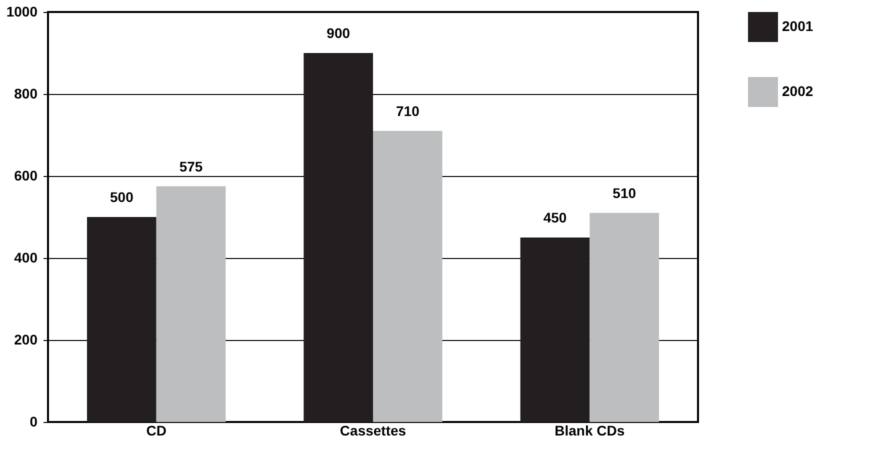 This screenshot has width=876, height=456. I want to click on y-tick-label: 400, so click(26, 258).